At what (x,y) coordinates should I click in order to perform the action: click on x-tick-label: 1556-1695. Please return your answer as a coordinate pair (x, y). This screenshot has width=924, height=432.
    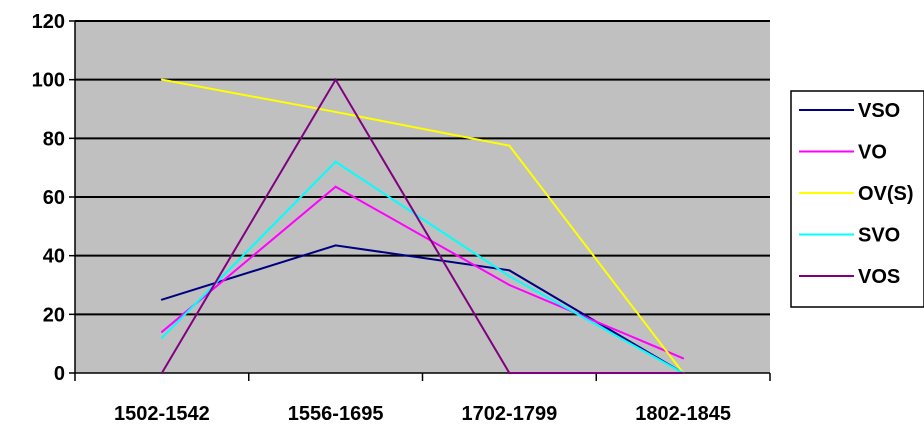
    Looking at the image, I should click on (336, 414).